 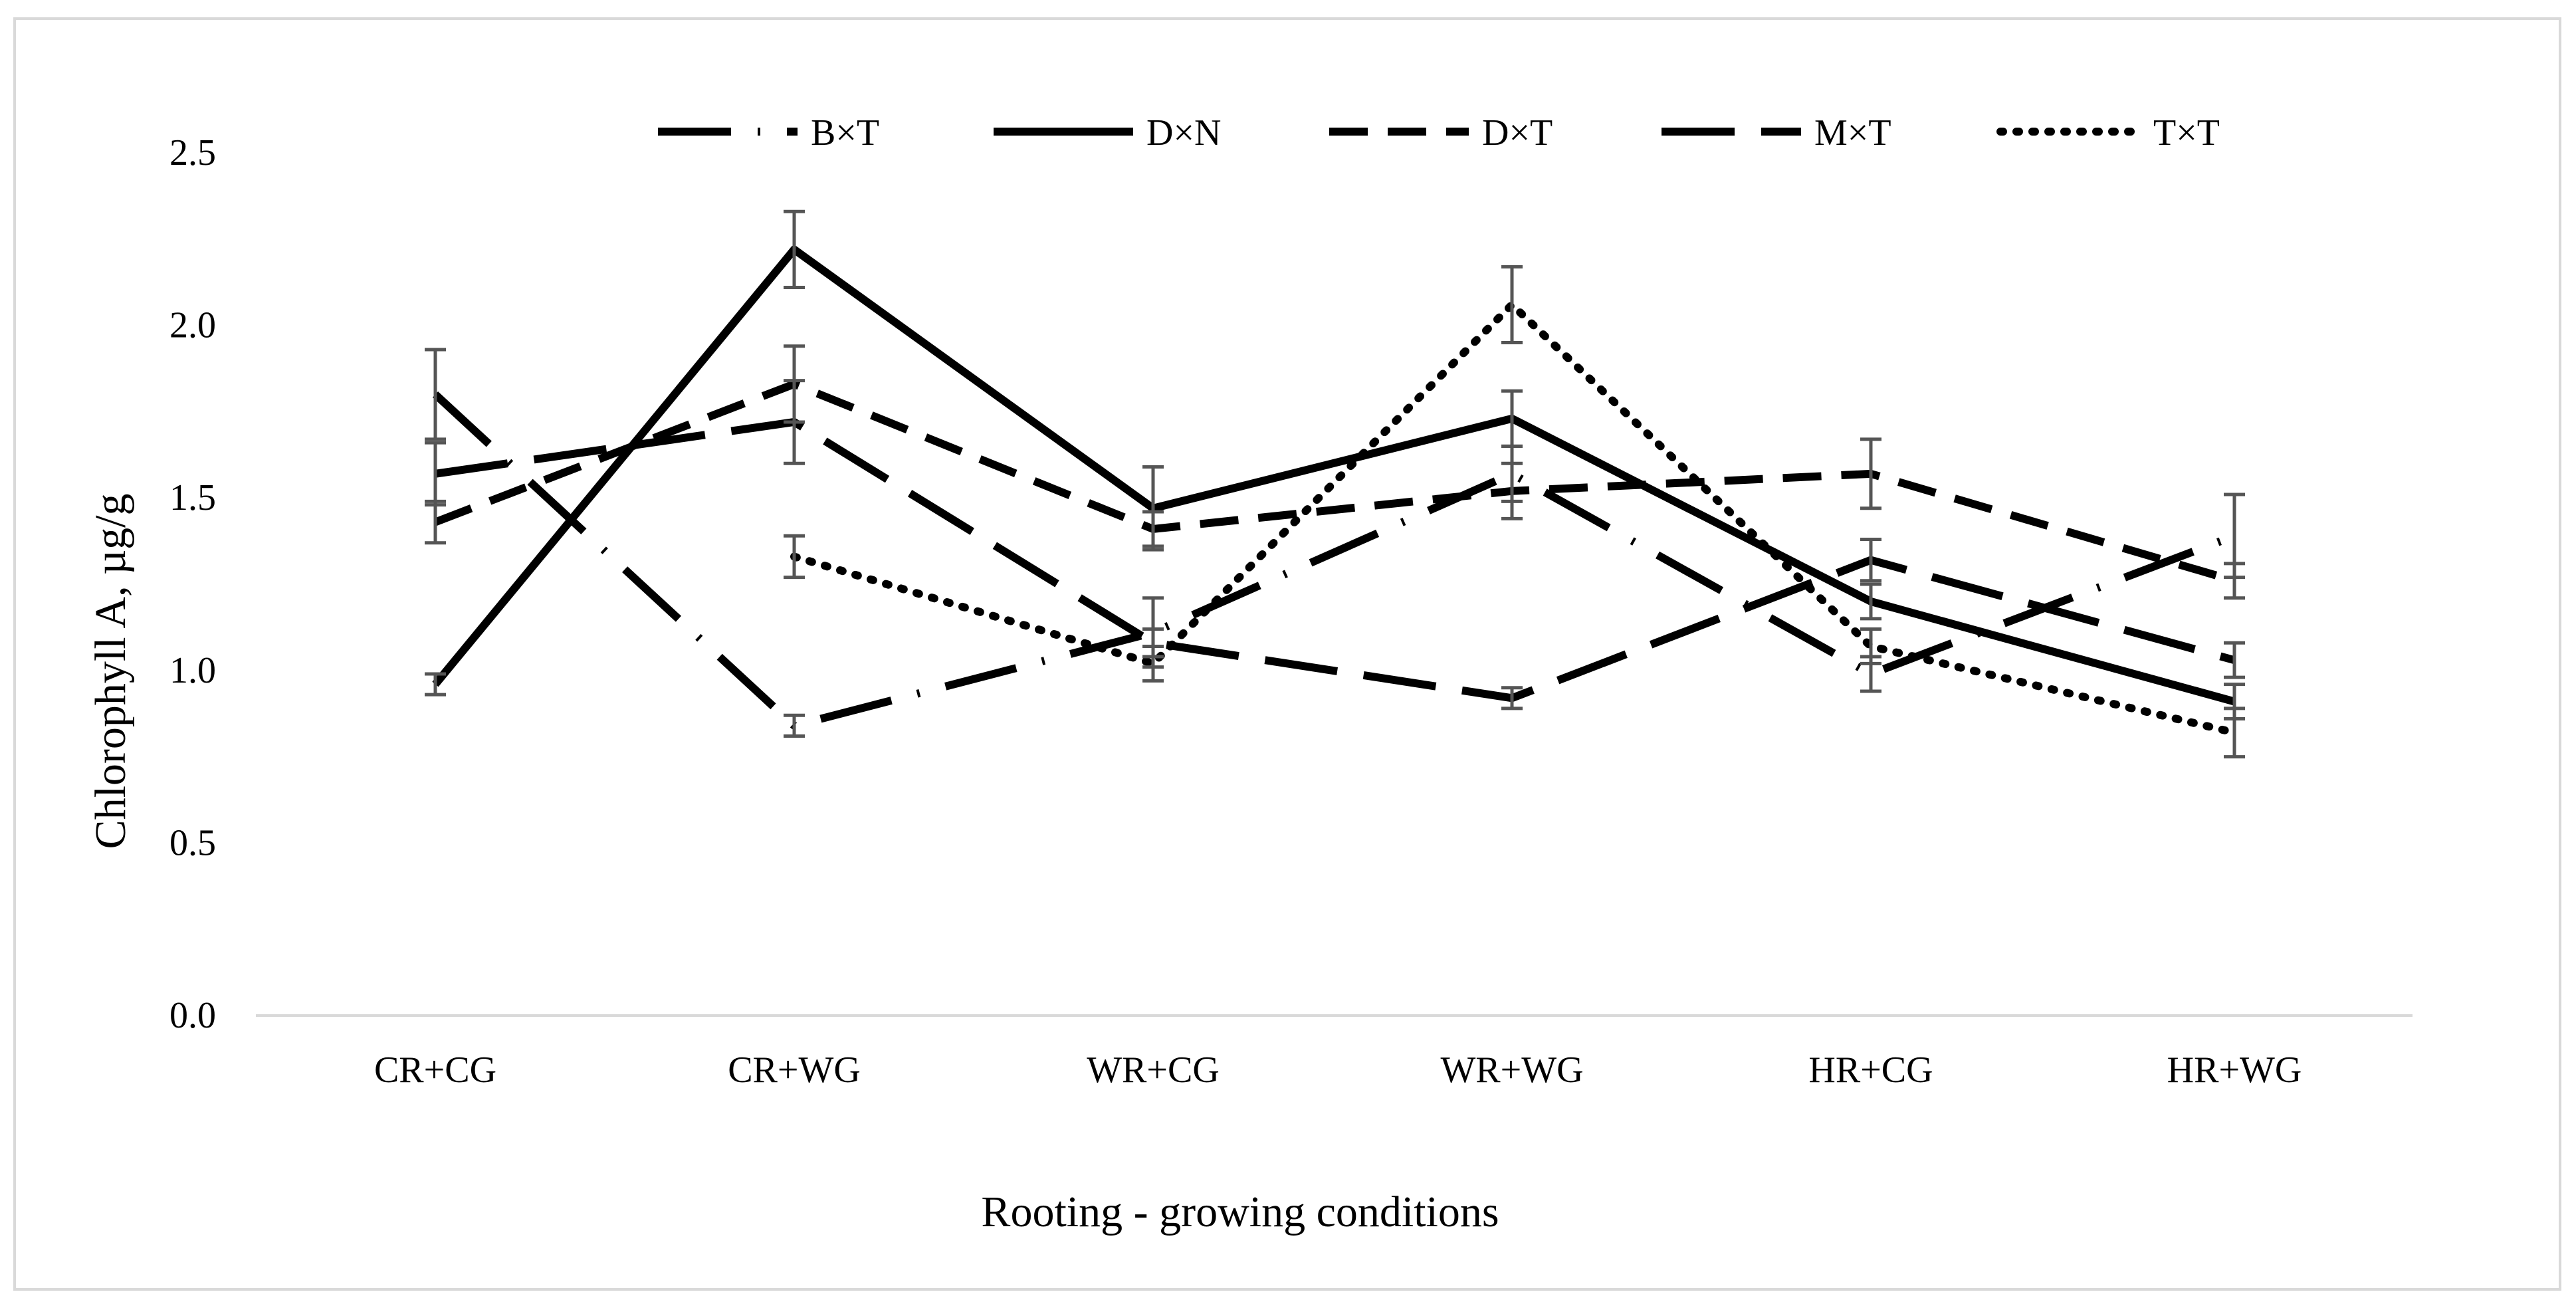 What do you see at coordinates (1511, 1070) in the screenshot?
I see `x-tick-label: WR+WG` at bounding box center [1511, 1070].